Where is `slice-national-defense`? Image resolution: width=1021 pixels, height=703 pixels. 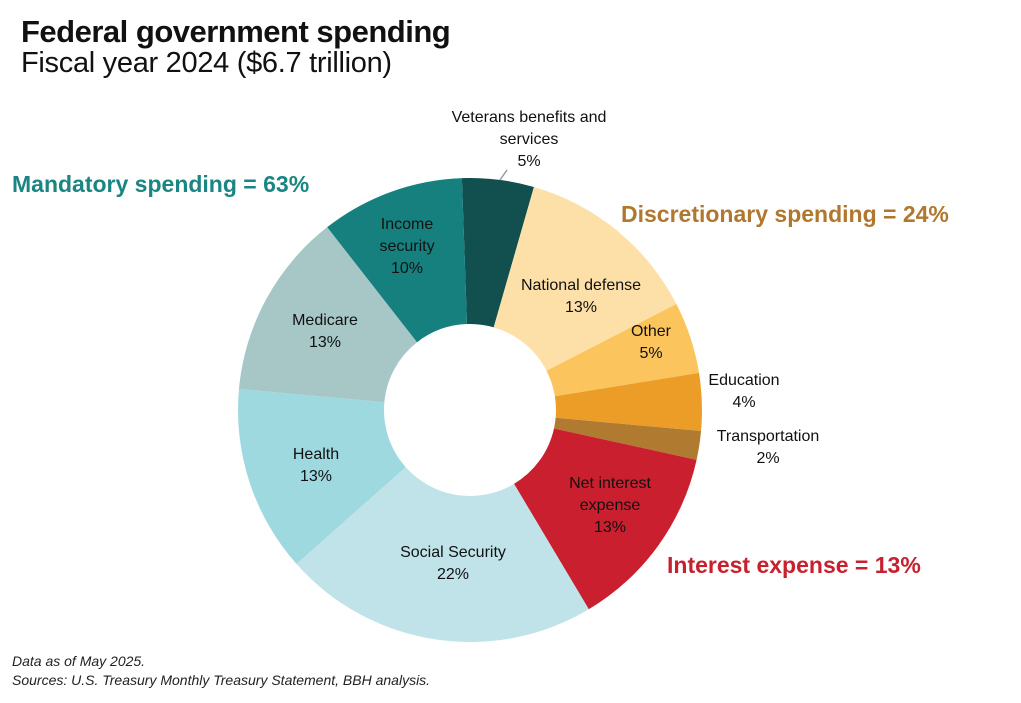
slice-national-defense is located at coordinates (585, 278).